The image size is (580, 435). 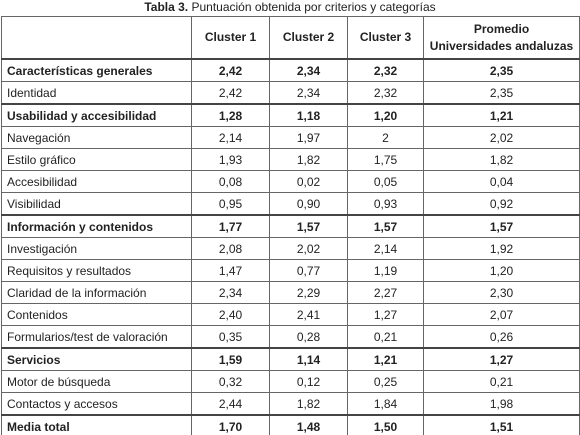 I want to click on cell-value: 0,26, so click(x=501, y=337).